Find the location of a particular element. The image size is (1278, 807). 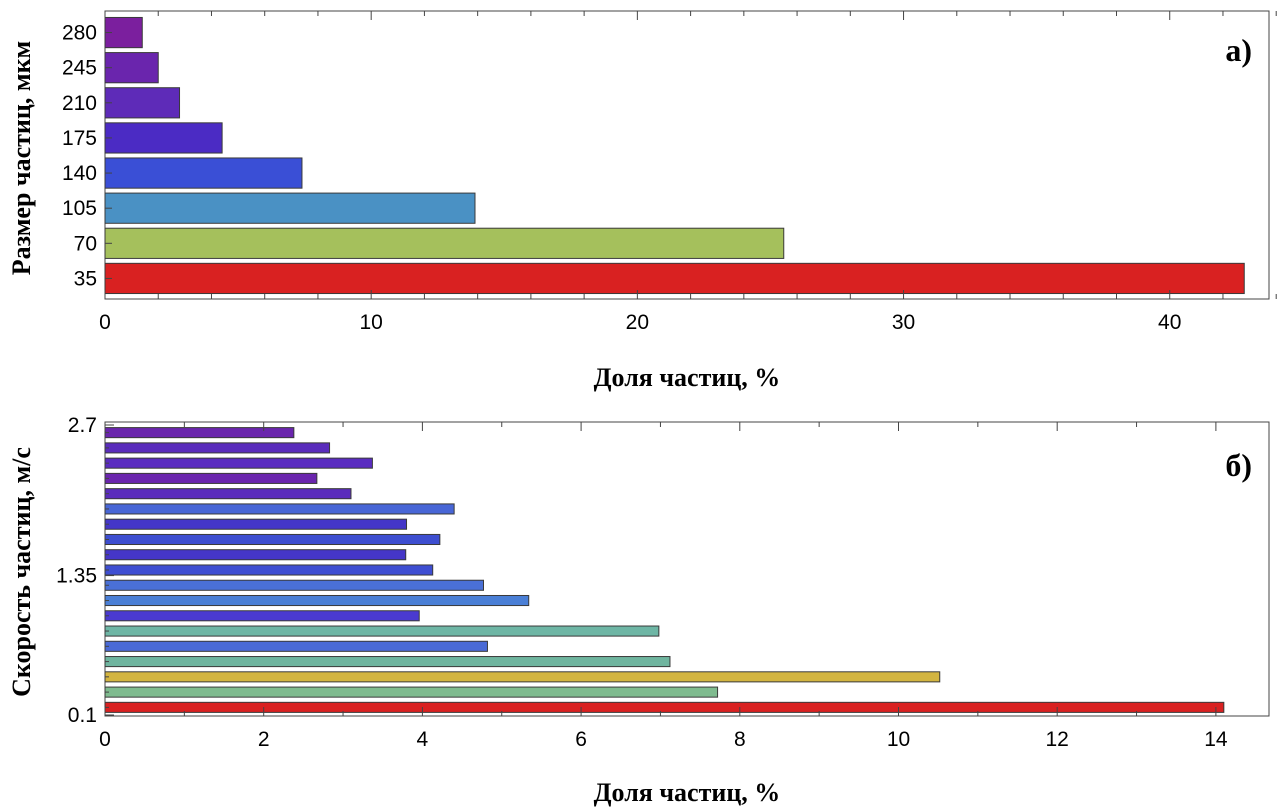

panel-label-a: a) is located at coordinates (1238, 50).